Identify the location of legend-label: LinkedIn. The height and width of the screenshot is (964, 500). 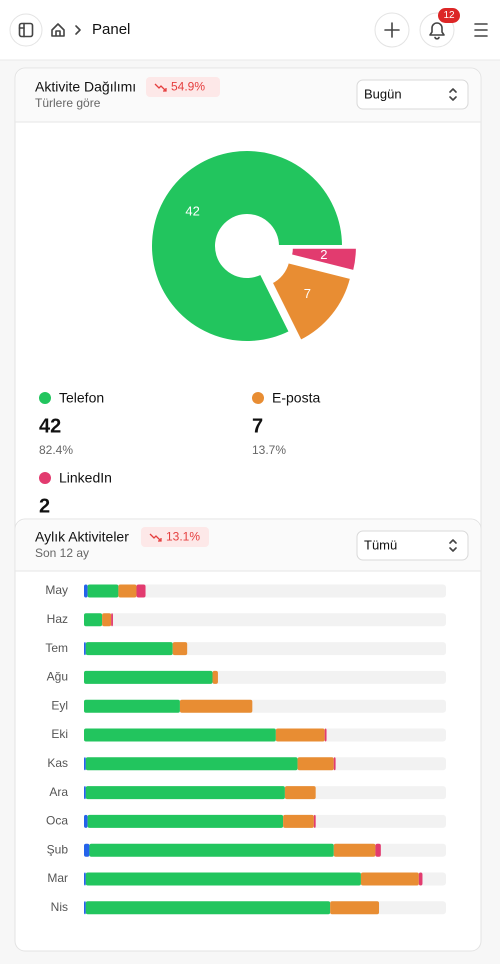
(85, 478).